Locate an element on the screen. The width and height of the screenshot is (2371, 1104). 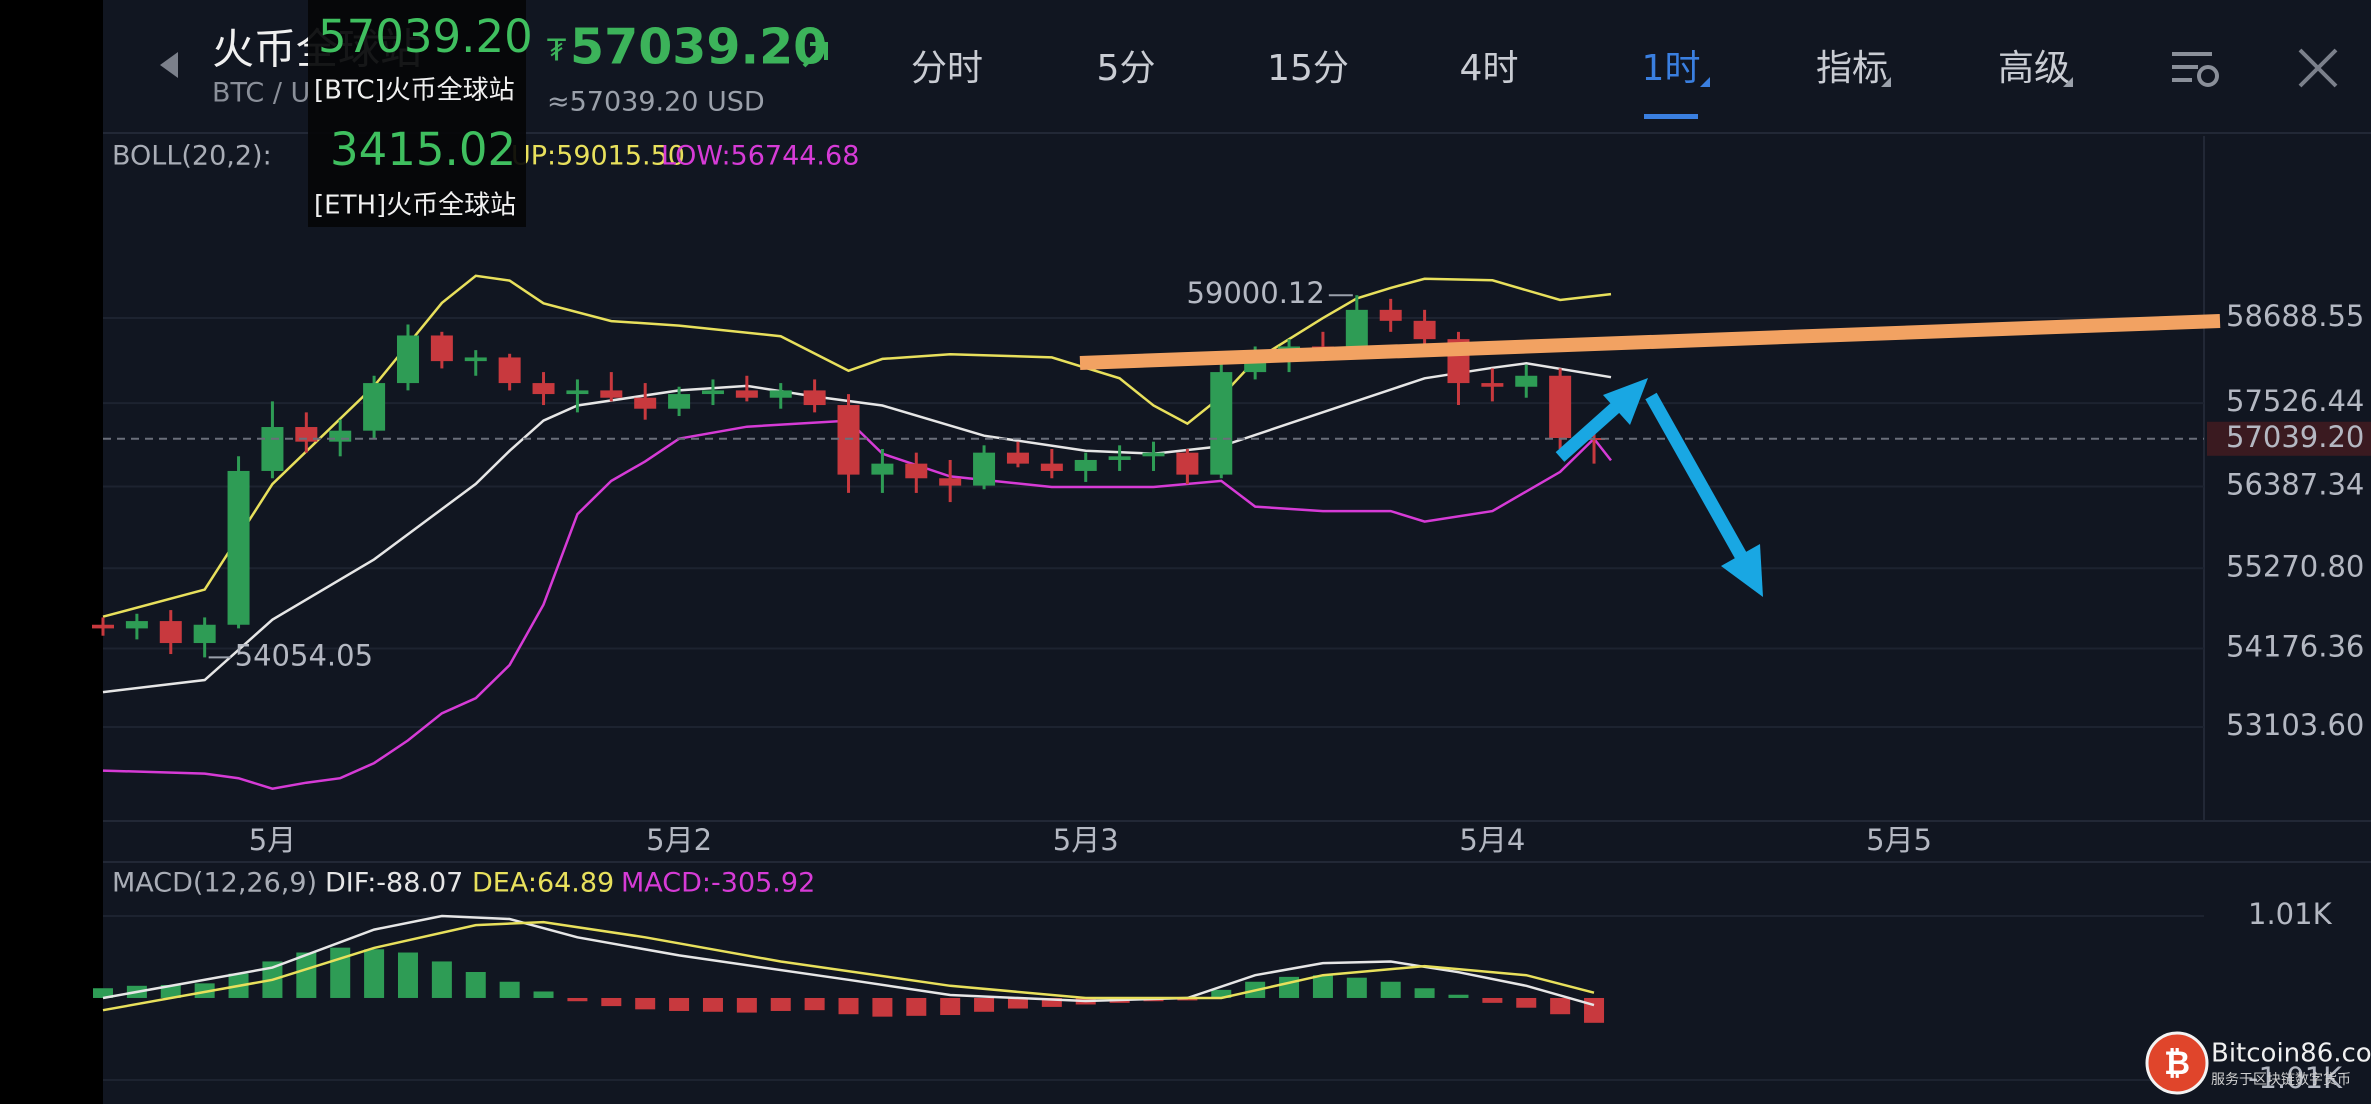
tab-indicator is located at coordinates (1671, 116).